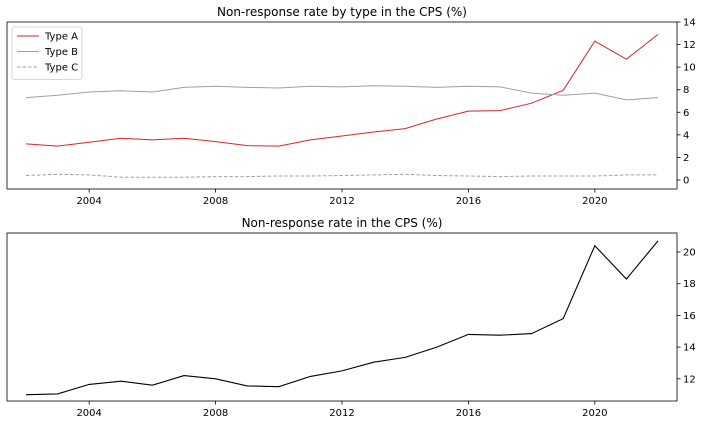 The width and height of the screenshot is (703, 424). I want to click on y-tick-label: 6, so click(686, 113).